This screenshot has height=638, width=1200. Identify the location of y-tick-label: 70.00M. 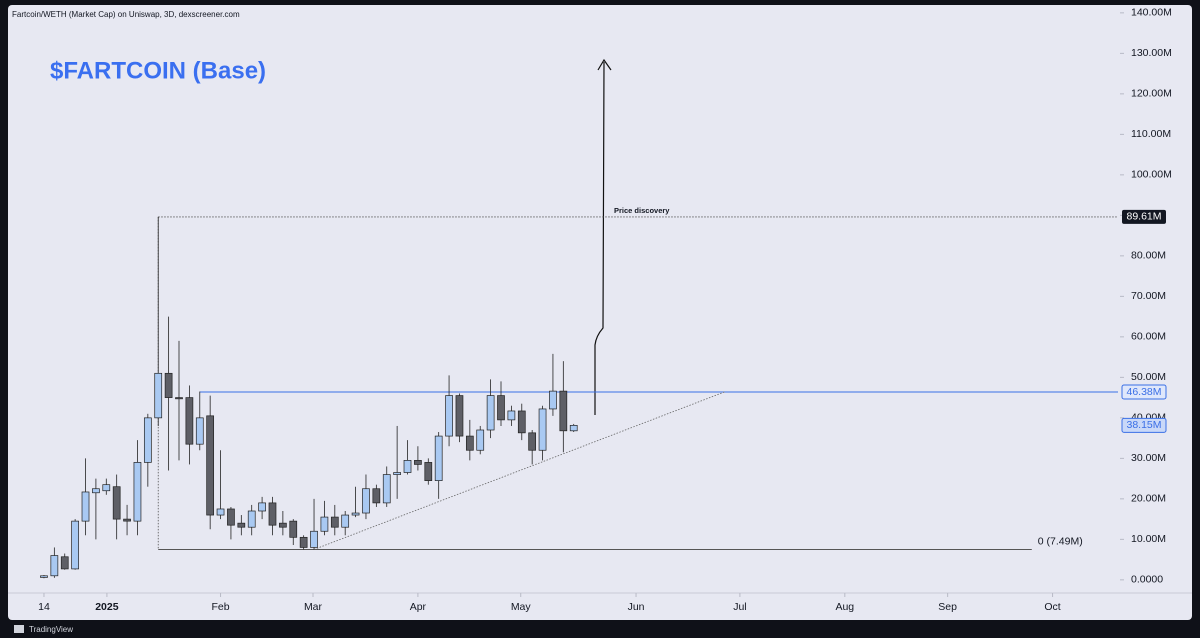
(1148, 296).